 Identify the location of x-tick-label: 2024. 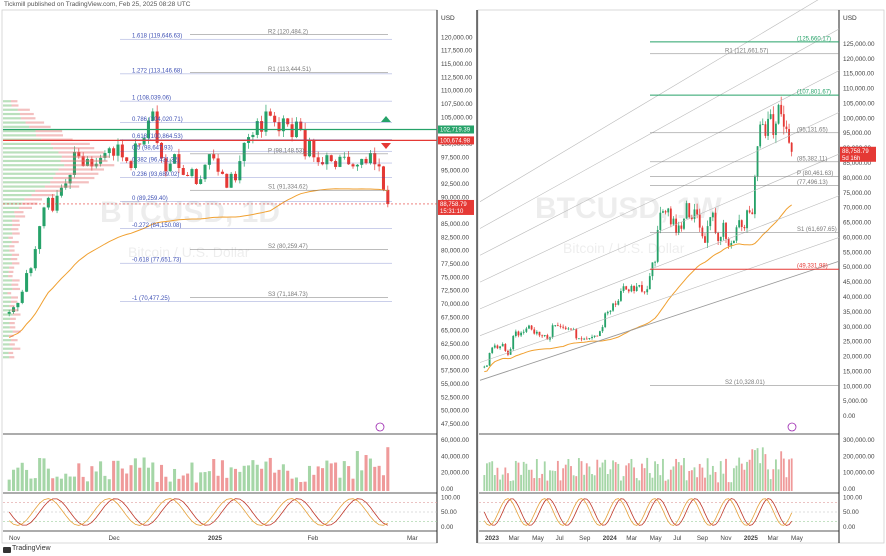
(610, 538).